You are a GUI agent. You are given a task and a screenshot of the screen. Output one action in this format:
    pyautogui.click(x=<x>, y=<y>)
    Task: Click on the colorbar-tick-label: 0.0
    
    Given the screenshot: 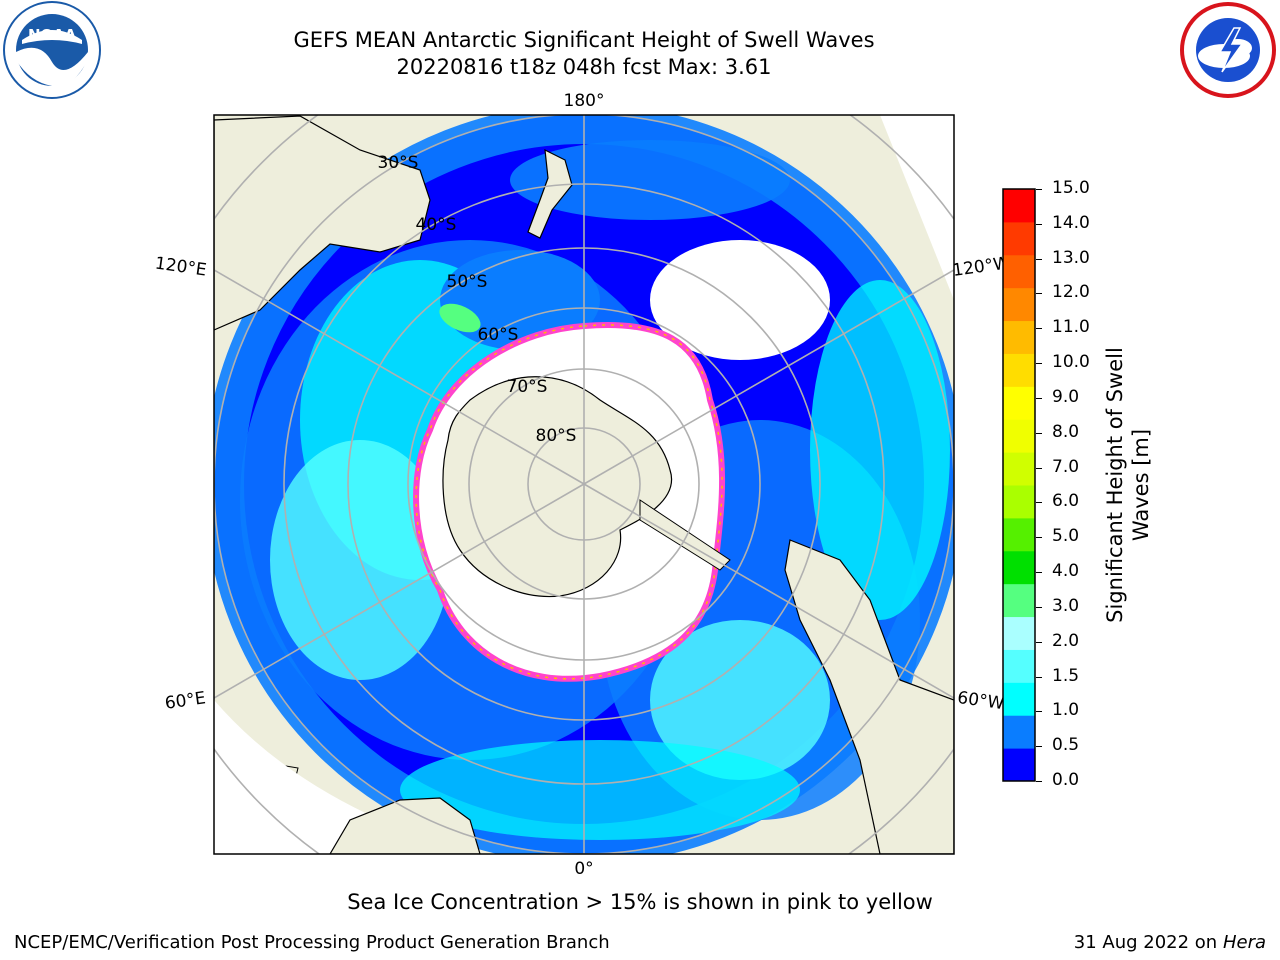 What is the action you would take?
    pyautogui.click(x=1066, y=780)
    